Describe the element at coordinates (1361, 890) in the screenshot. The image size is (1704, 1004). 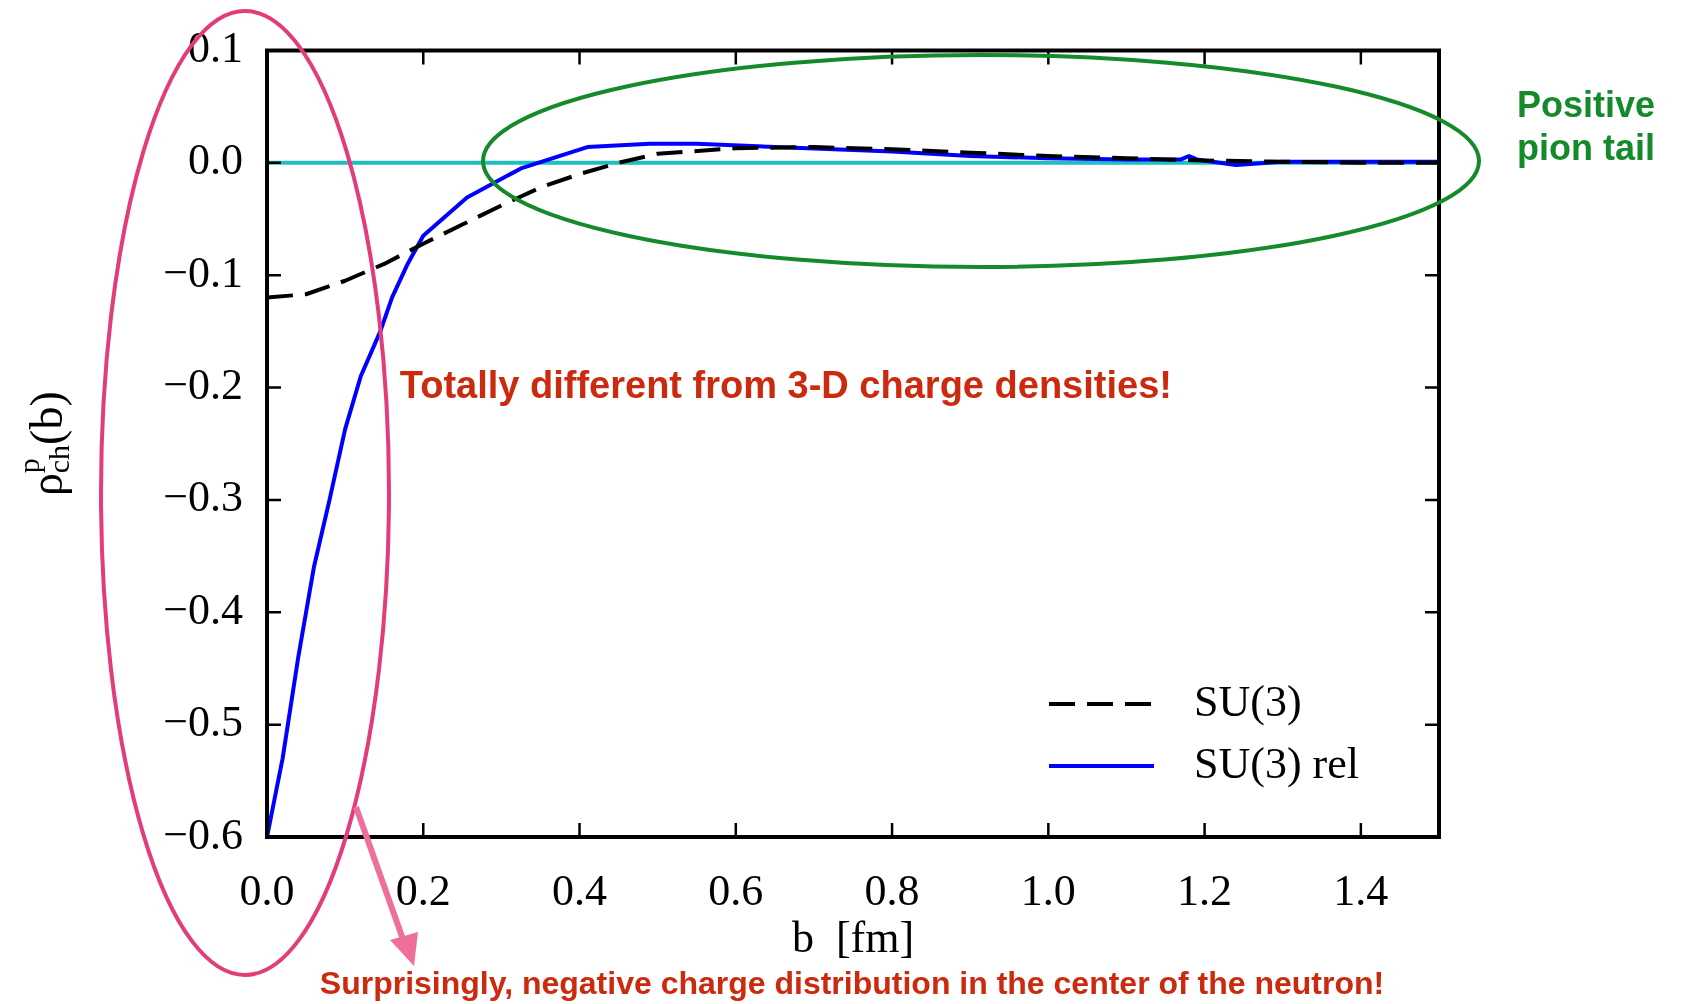
I see `x-tick-label: 1.4` at that location.